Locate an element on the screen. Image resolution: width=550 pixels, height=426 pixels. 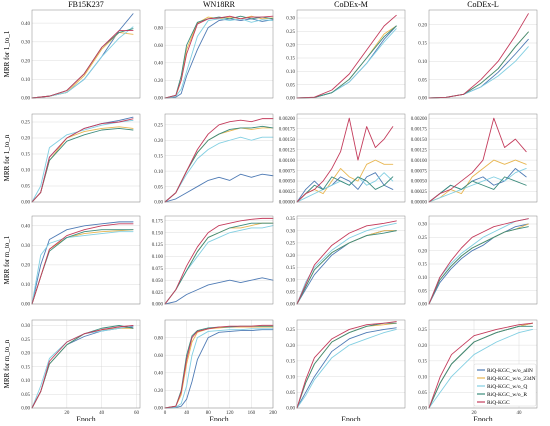
y-tick-label: 0.00200 is located at coordinates (419, 119).